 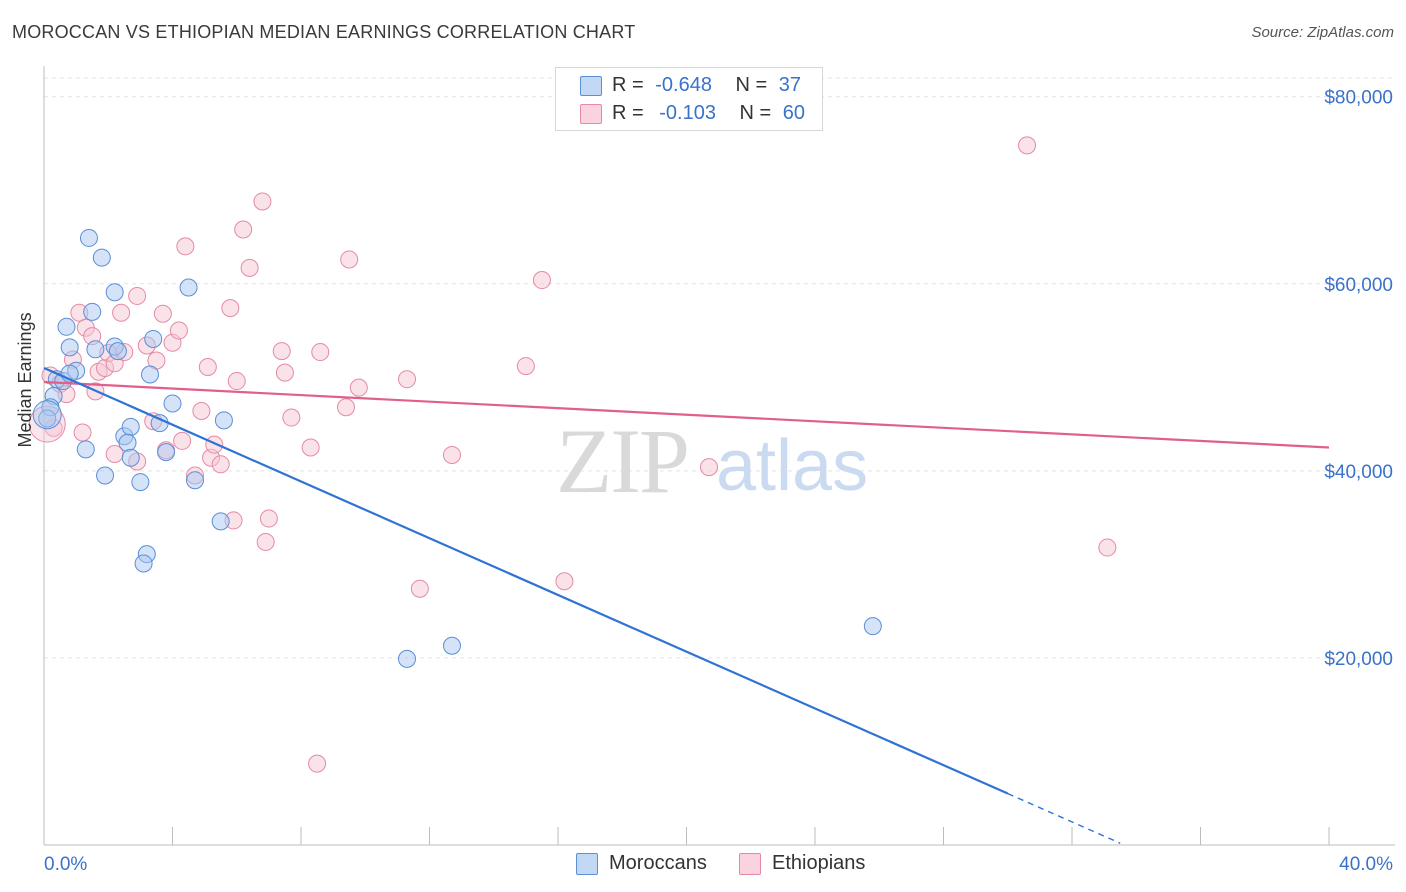 I want to click on trend-line-ethiopians, so click(x=686, y=414).